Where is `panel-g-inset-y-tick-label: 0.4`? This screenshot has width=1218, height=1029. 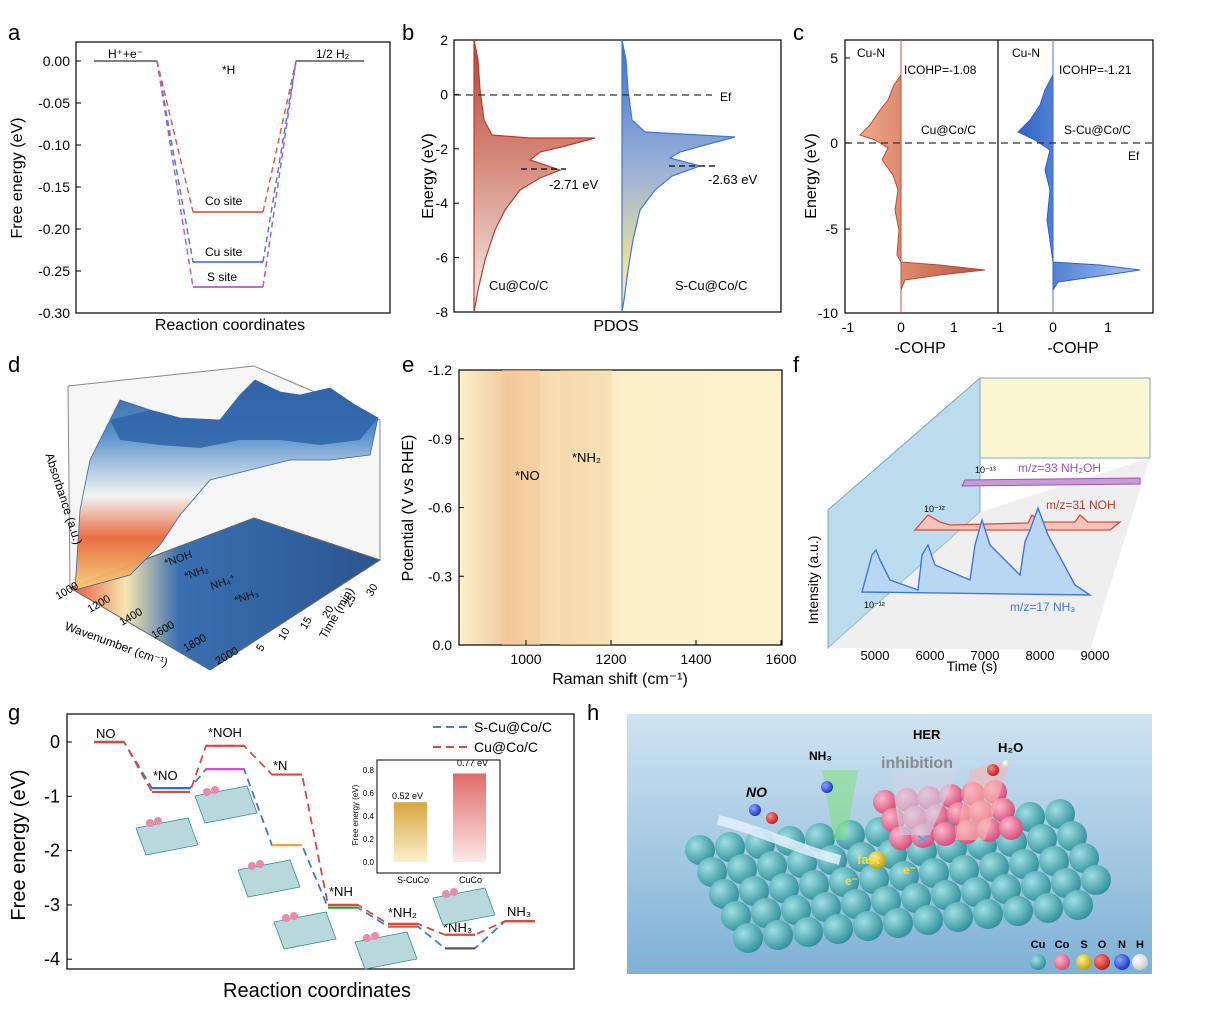
panel-g-inset-y-tick-label: 0.4 is located at coordinates (369, 816).